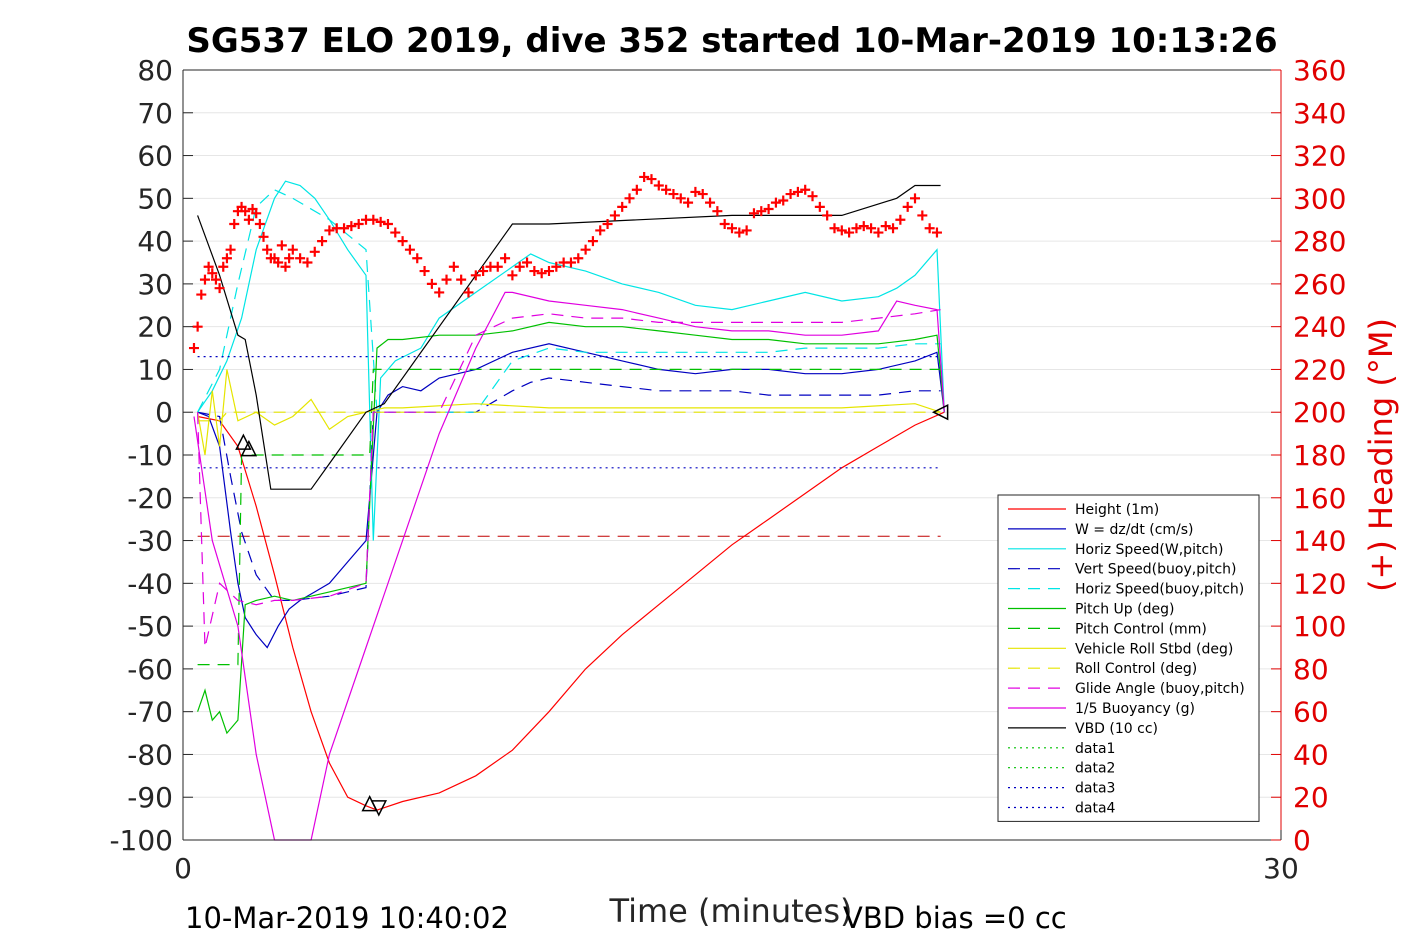 The image size is (1417, 945). What do you see at coordinates (1319, 626) in the screenshot?
I see `right-tick-label: 100` at bounding box center [1319, 626].